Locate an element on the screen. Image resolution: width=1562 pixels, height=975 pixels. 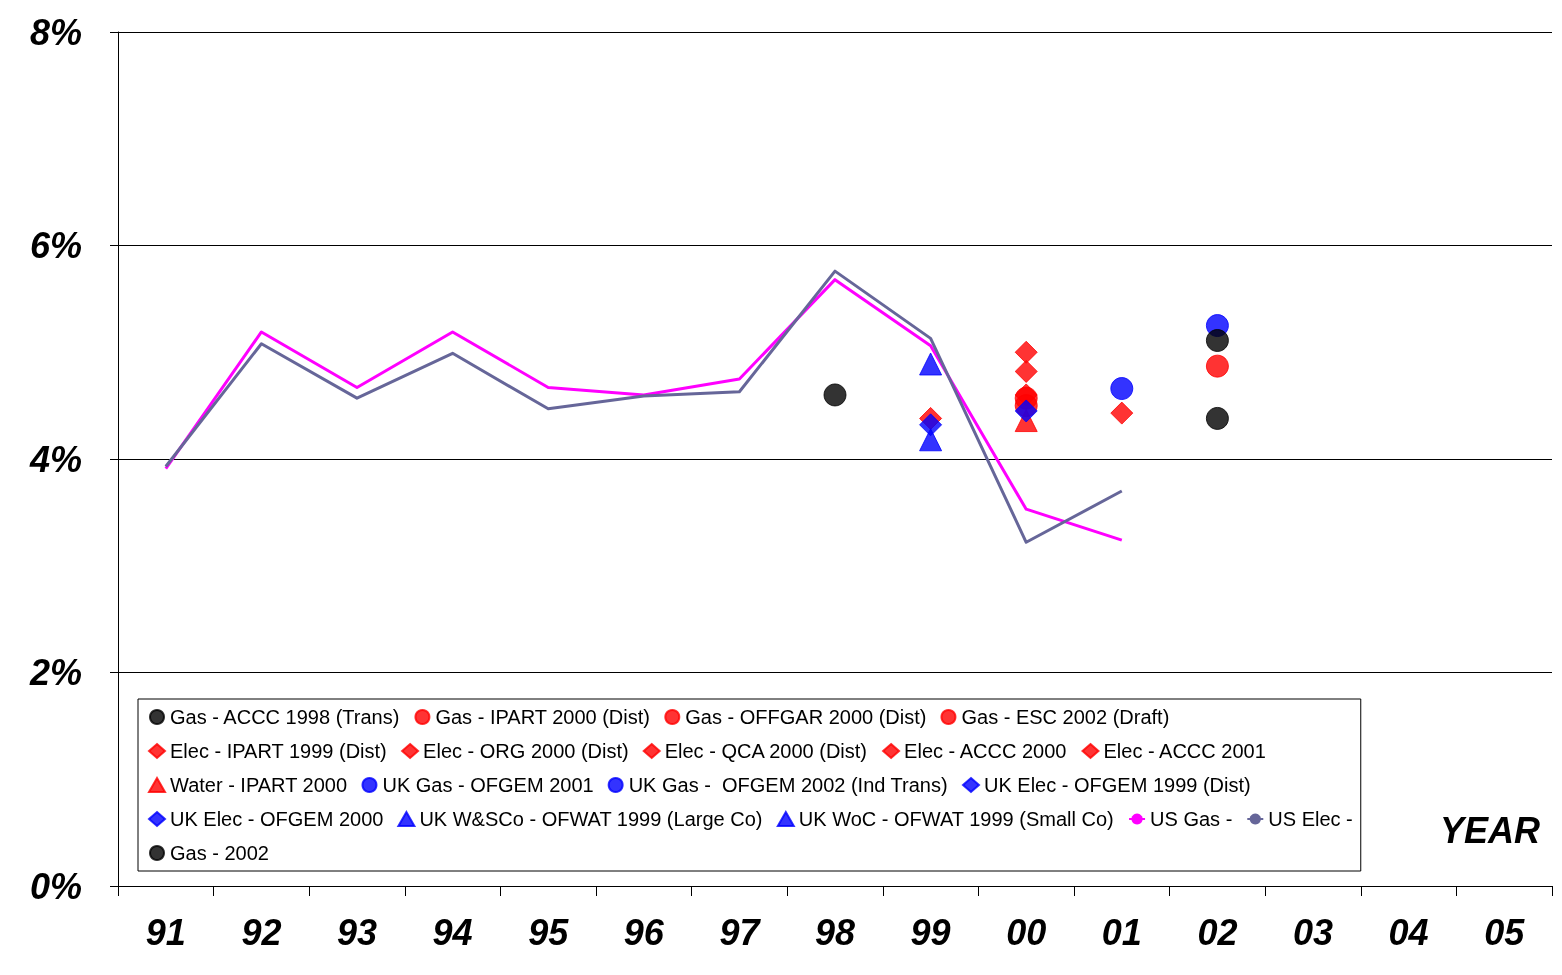
legend-label: UK WoC - OFWAT 1999 (Small Co) is located at coordinates (956, 819).